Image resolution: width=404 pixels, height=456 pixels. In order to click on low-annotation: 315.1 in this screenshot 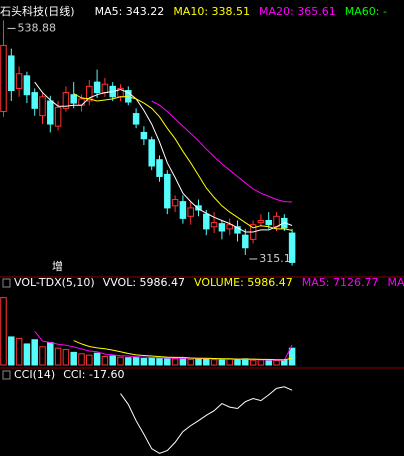, I will do `click(275, 258)`.